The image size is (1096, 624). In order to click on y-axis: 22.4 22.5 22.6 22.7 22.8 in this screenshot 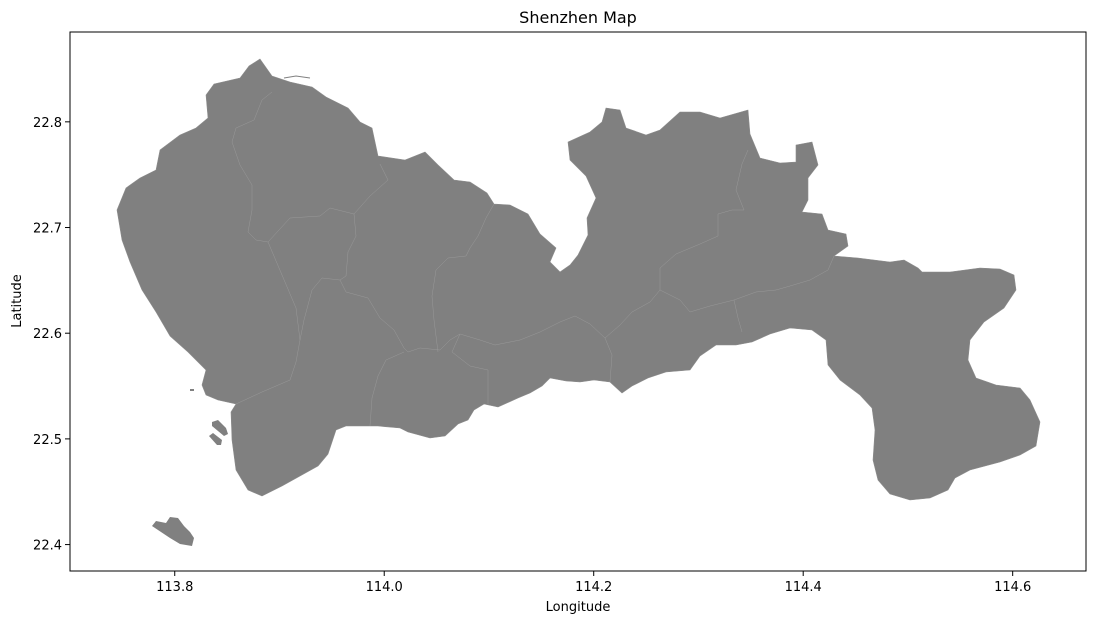, I will do `click(51, 335)`.